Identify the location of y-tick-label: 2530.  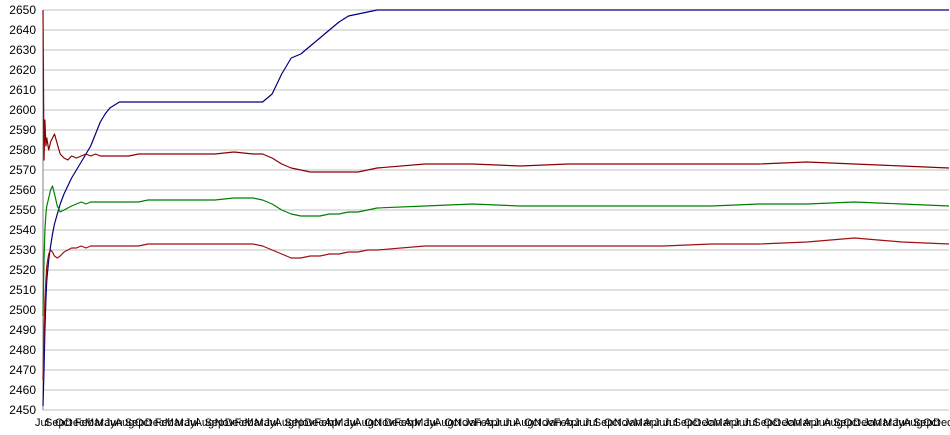
(22, 250).